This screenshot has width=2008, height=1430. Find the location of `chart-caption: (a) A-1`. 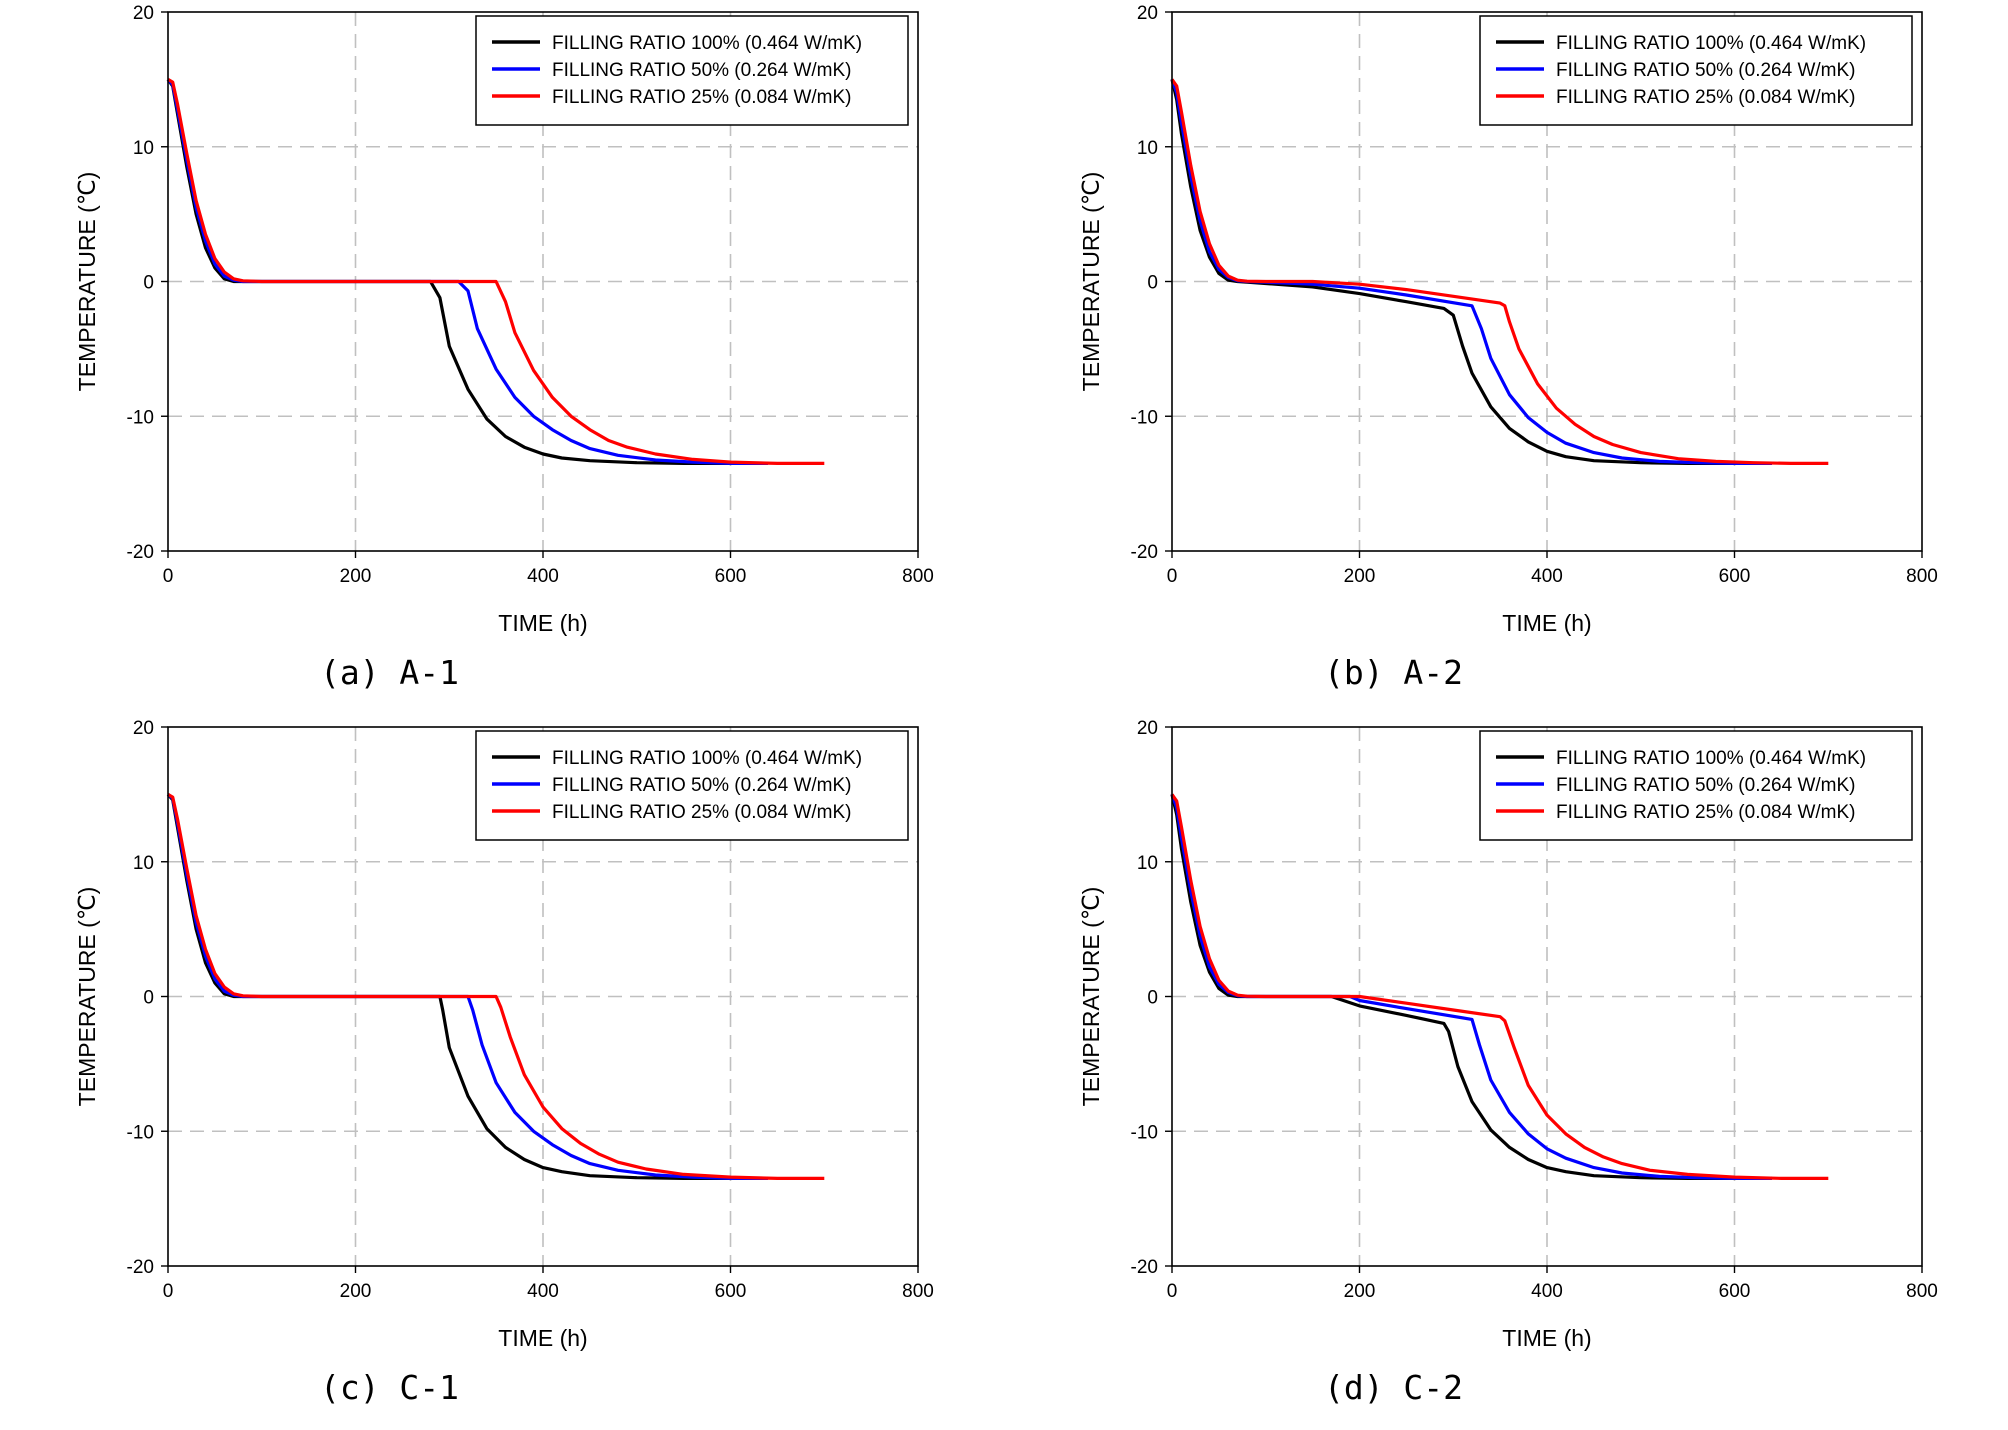

chart-caption: (a) A-1 is located at coordinates (502, 672).